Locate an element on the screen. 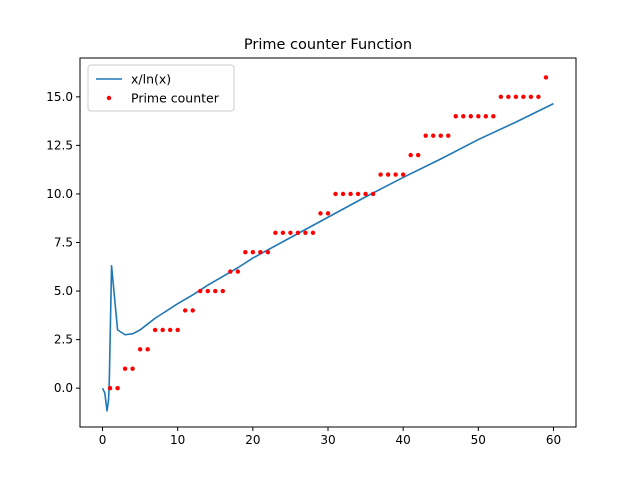 The height and width of the screenshot is (480, 640). y-tick-label: 15.0 is located at coordinates (59, 97).